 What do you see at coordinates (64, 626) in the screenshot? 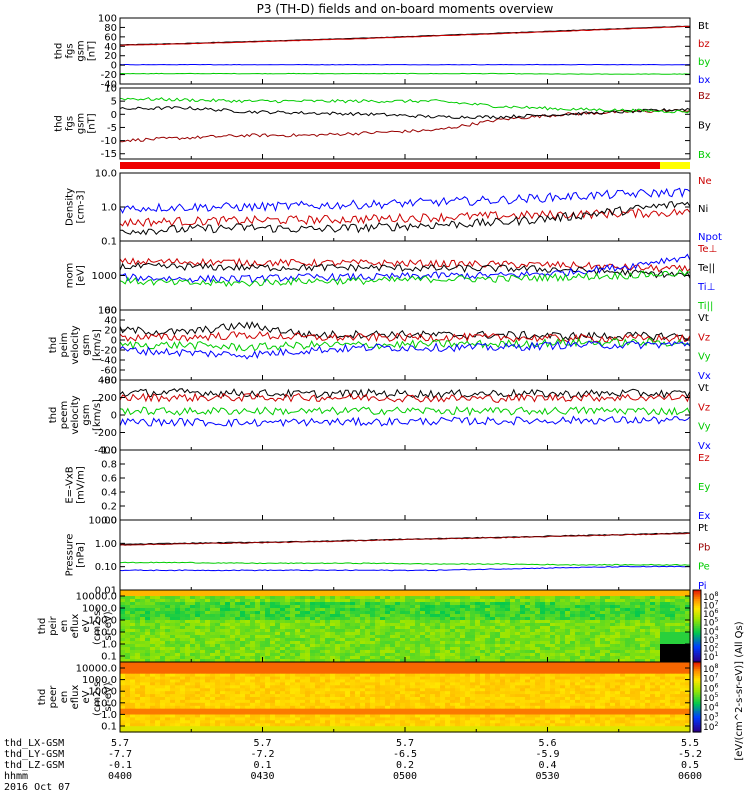
I see `panel-ylabel: en` at bounding box center [64, 626].